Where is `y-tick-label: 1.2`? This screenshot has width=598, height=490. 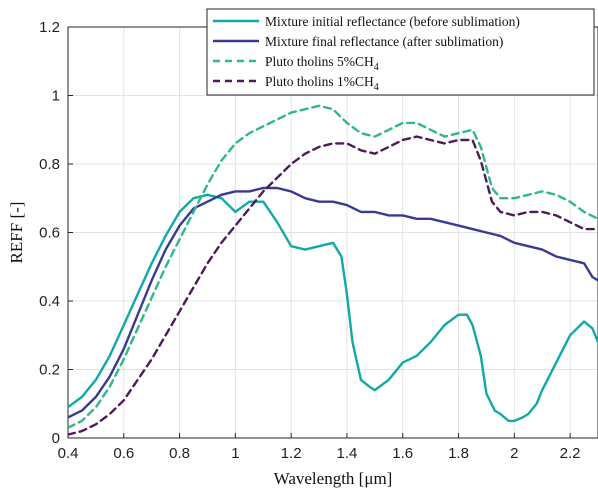
y-tick-label: 1.2 is located at coordinates (49, 27).